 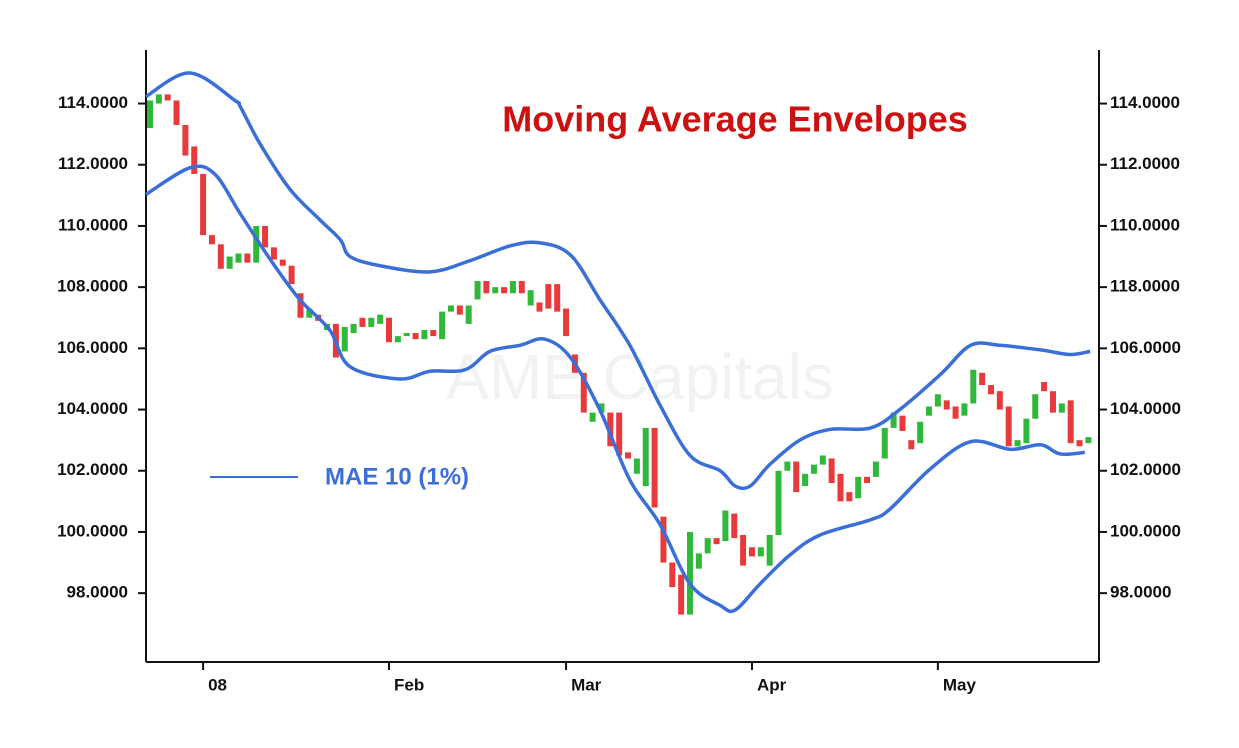 What do you see at coordinates (1140, 592) in the screenshot?
I see `y2-tick-label: 98.0000` at bounding box center [1140, 592].